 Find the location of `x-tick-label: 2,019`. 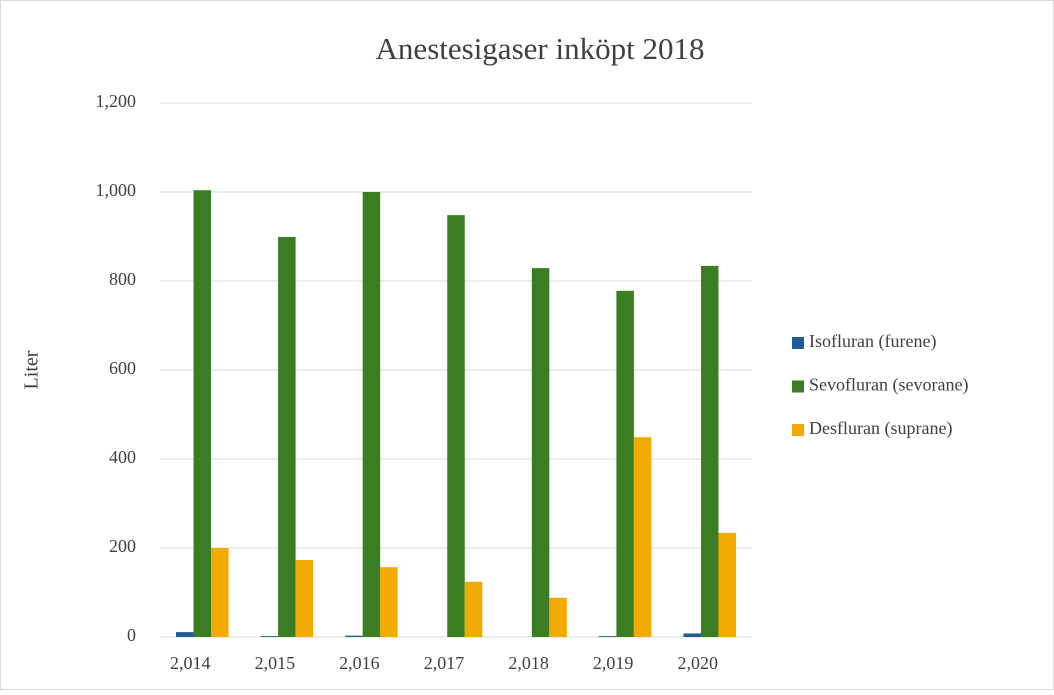

x-tick-label: 2,019 is located at coordinates (613, 663).